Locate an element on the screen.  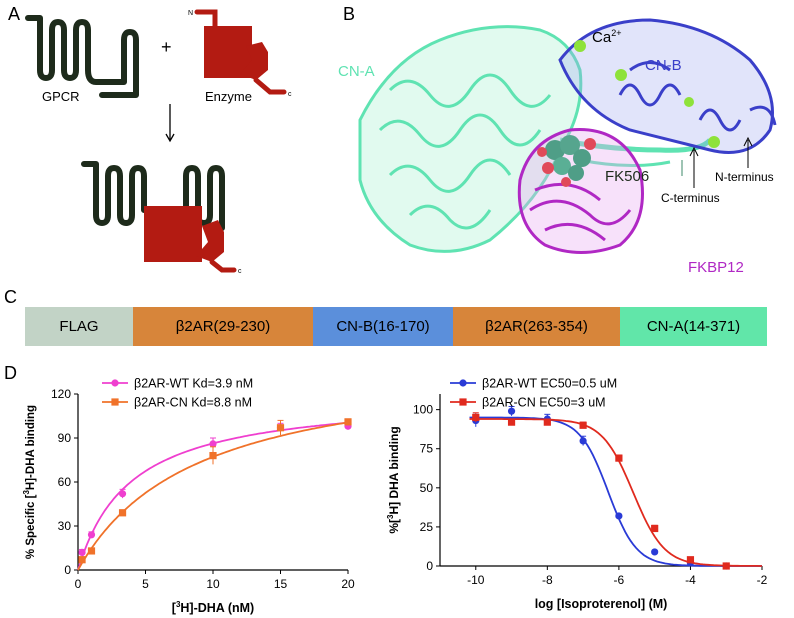
gpcr-shape is located at coordinates (82, 56).